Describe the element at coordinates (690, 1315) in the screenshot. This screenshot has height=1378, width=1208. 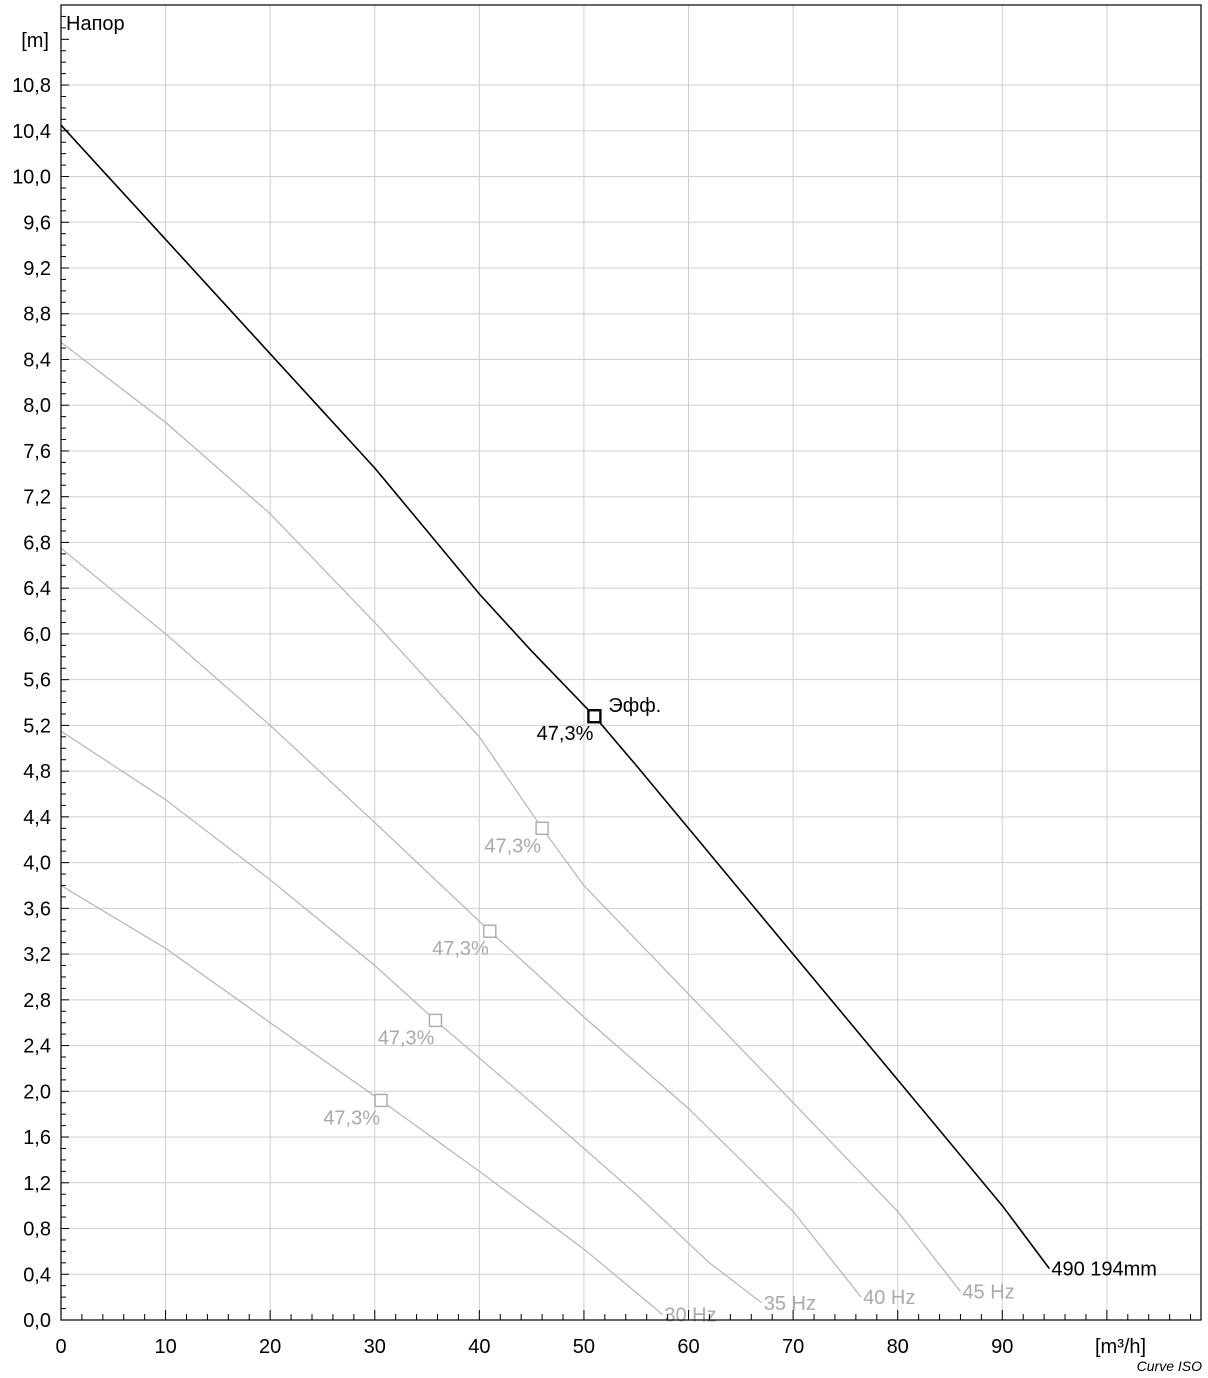
I see `series-label: 30 Hz` at that location.